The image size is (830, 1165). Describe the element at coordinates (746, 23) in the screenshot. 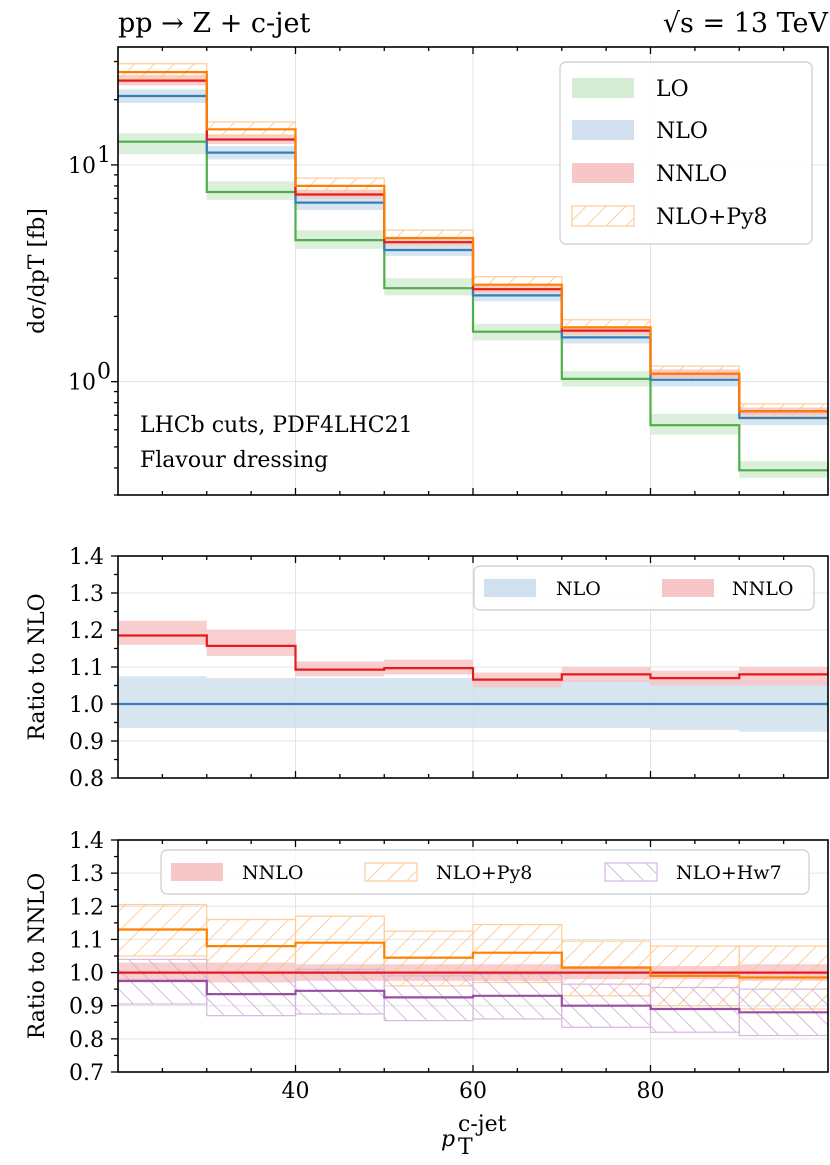

I see `energy-label: √s = 13 TeV` at that location.